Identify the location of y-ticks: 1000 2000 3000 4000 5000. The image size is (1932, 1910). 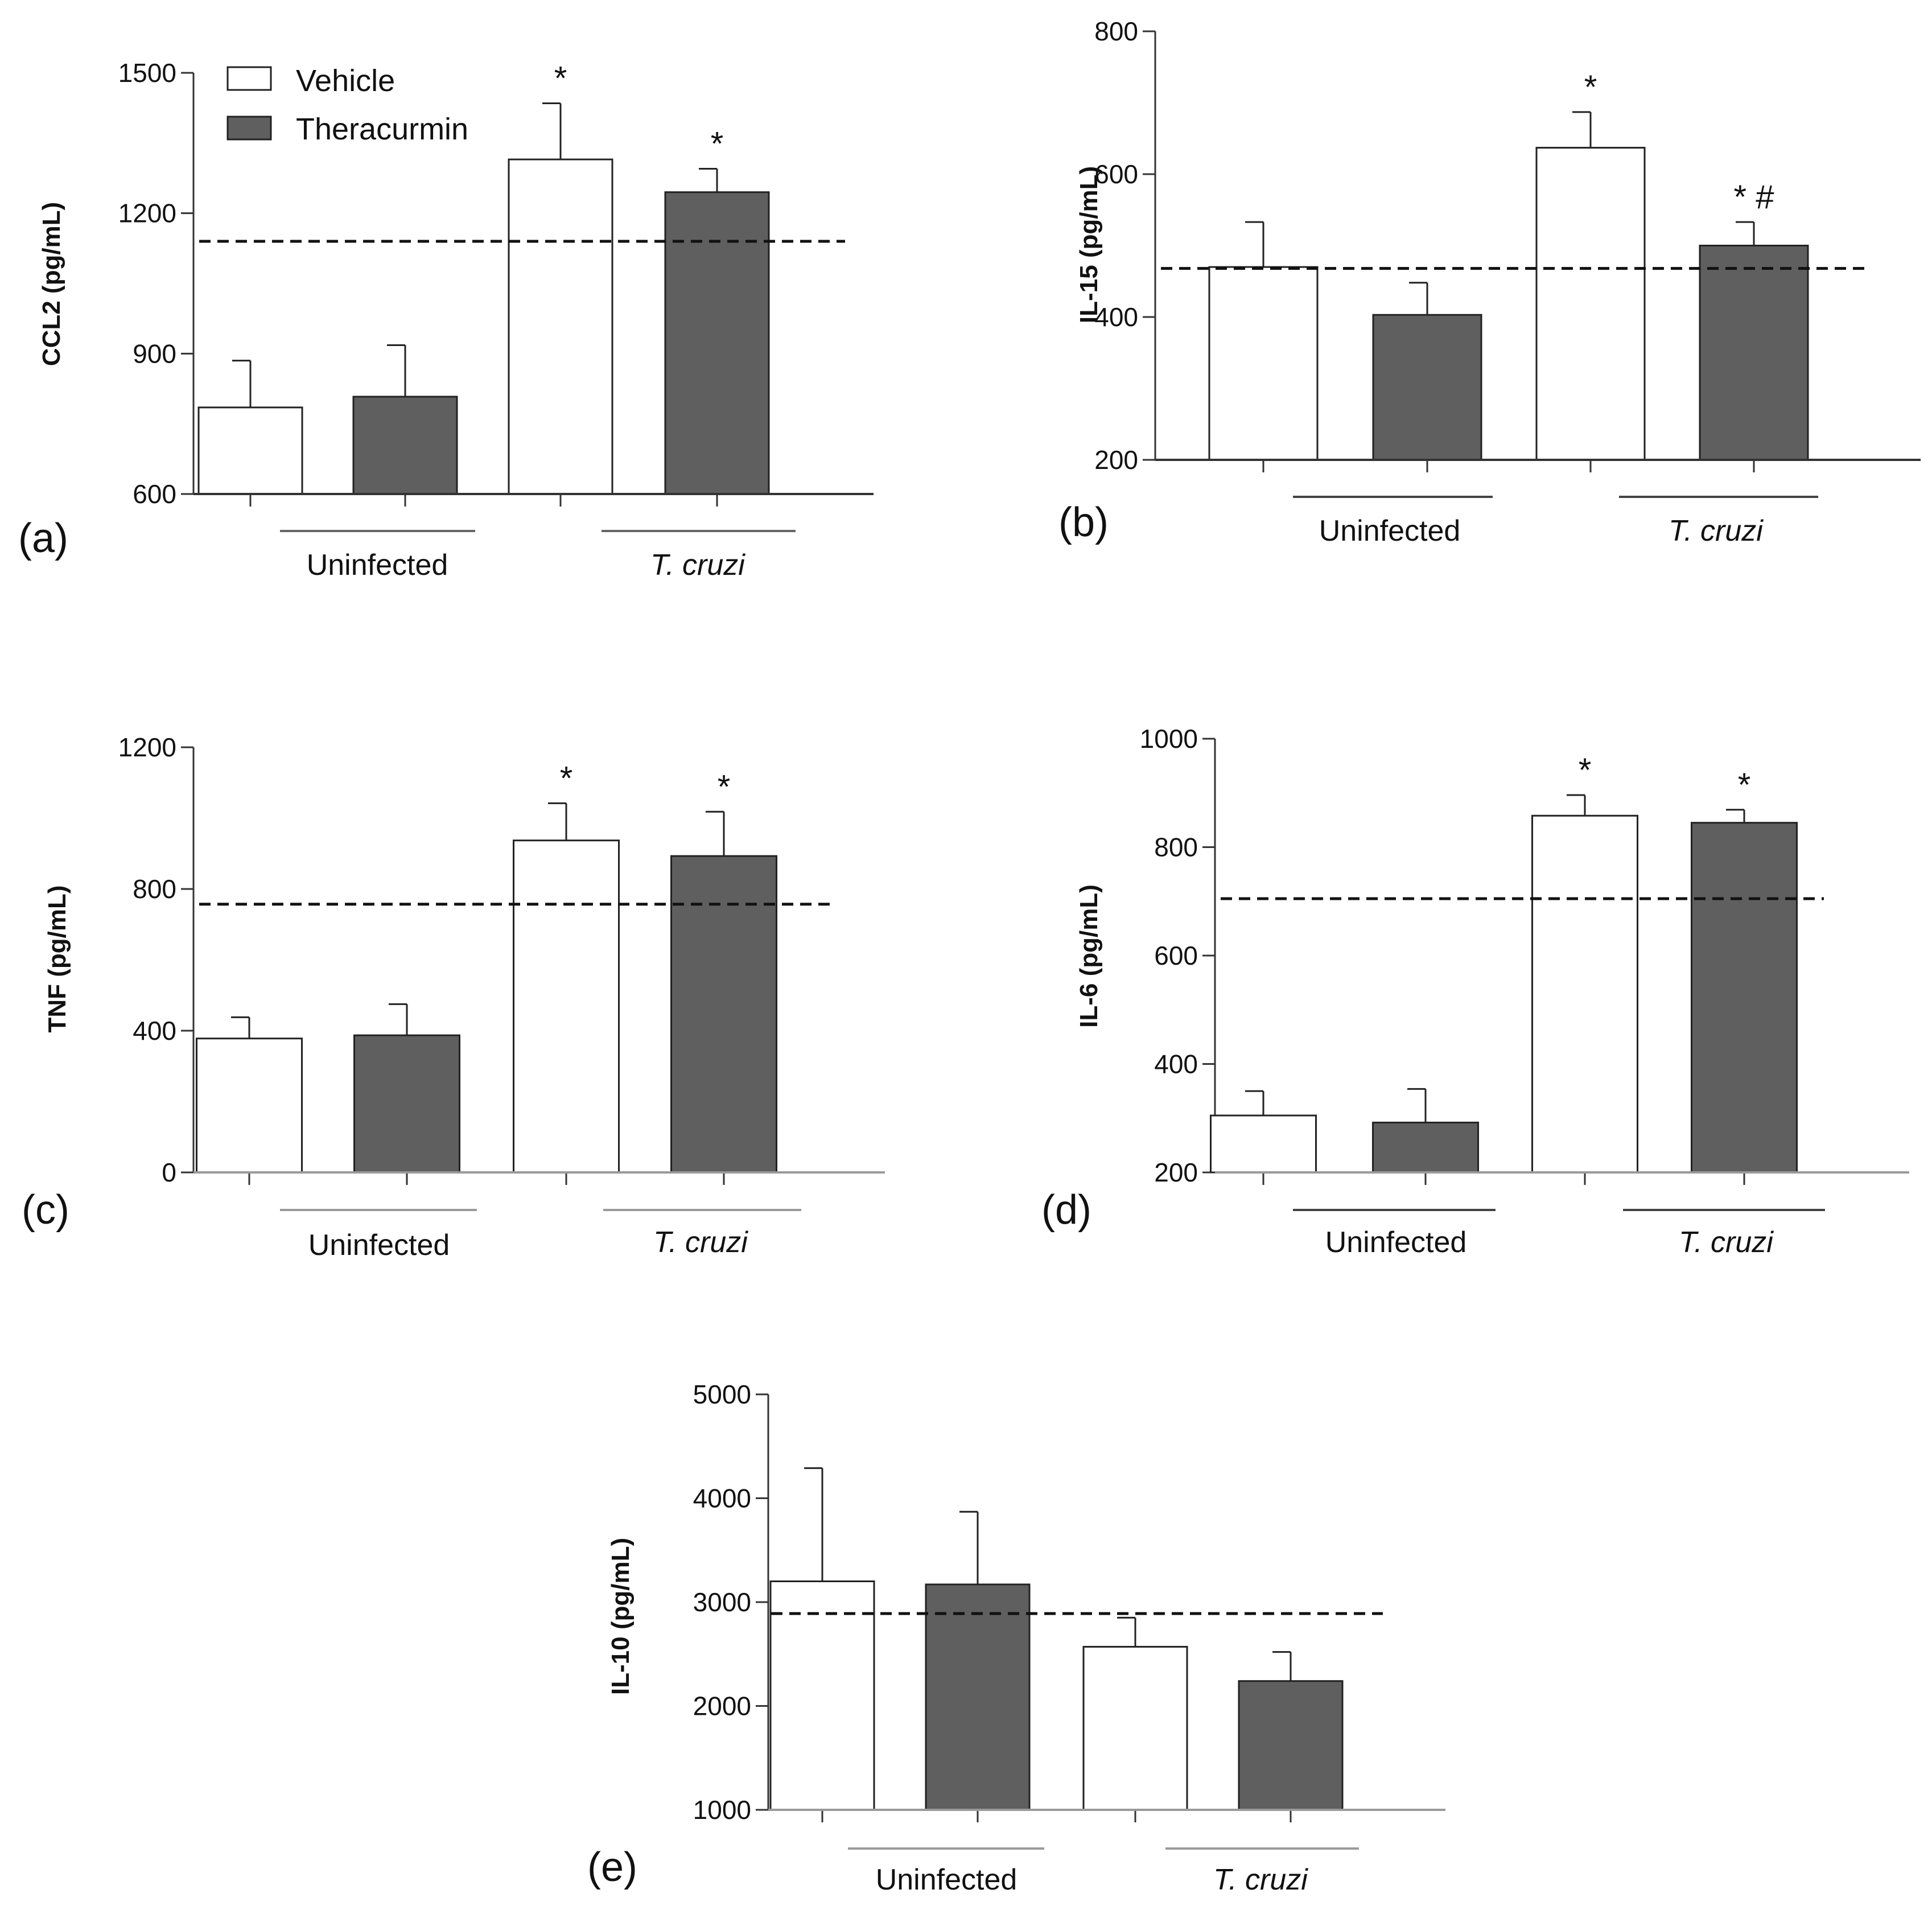
(731, 1602).